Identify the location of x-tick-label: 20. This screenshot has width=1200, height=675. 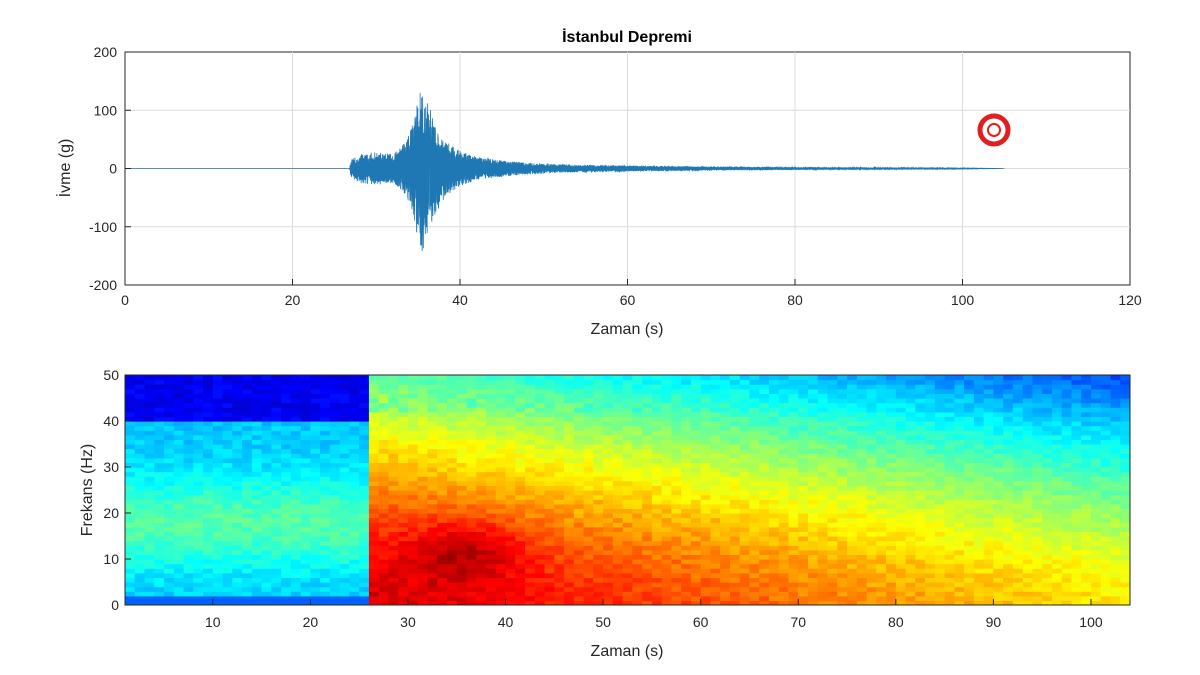
(293, 300).